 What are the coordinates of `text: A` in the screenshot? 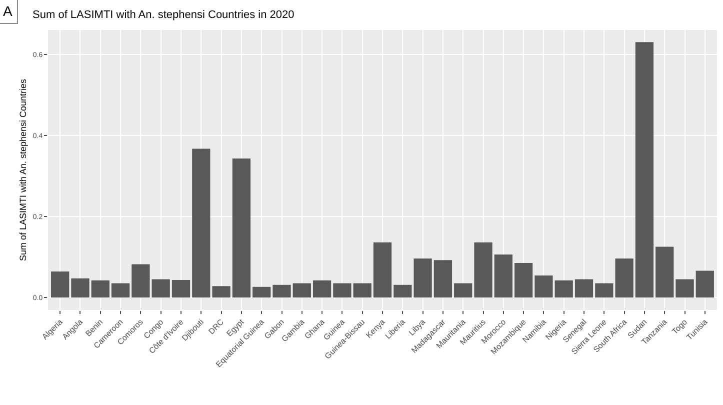 It's located at (8, 11).